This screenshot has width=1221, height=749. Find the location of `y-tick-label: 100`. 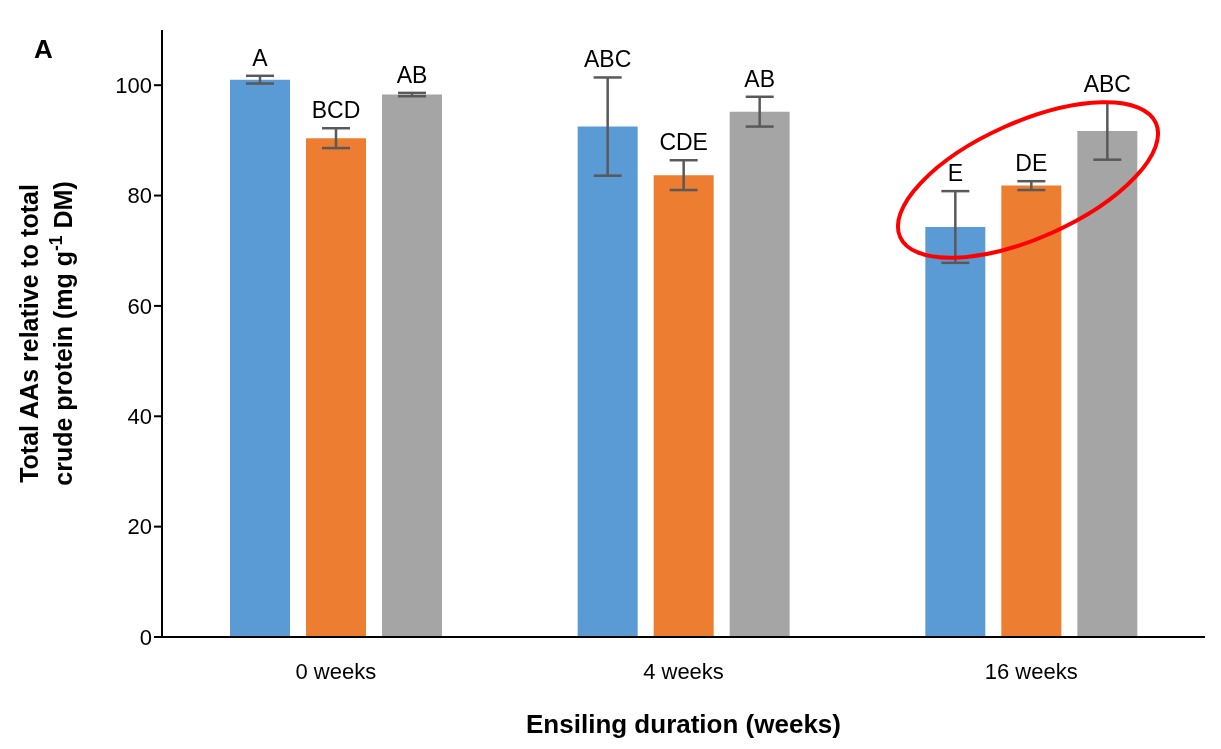

y-tick-label: 100 is located at coordinates (133, 85).